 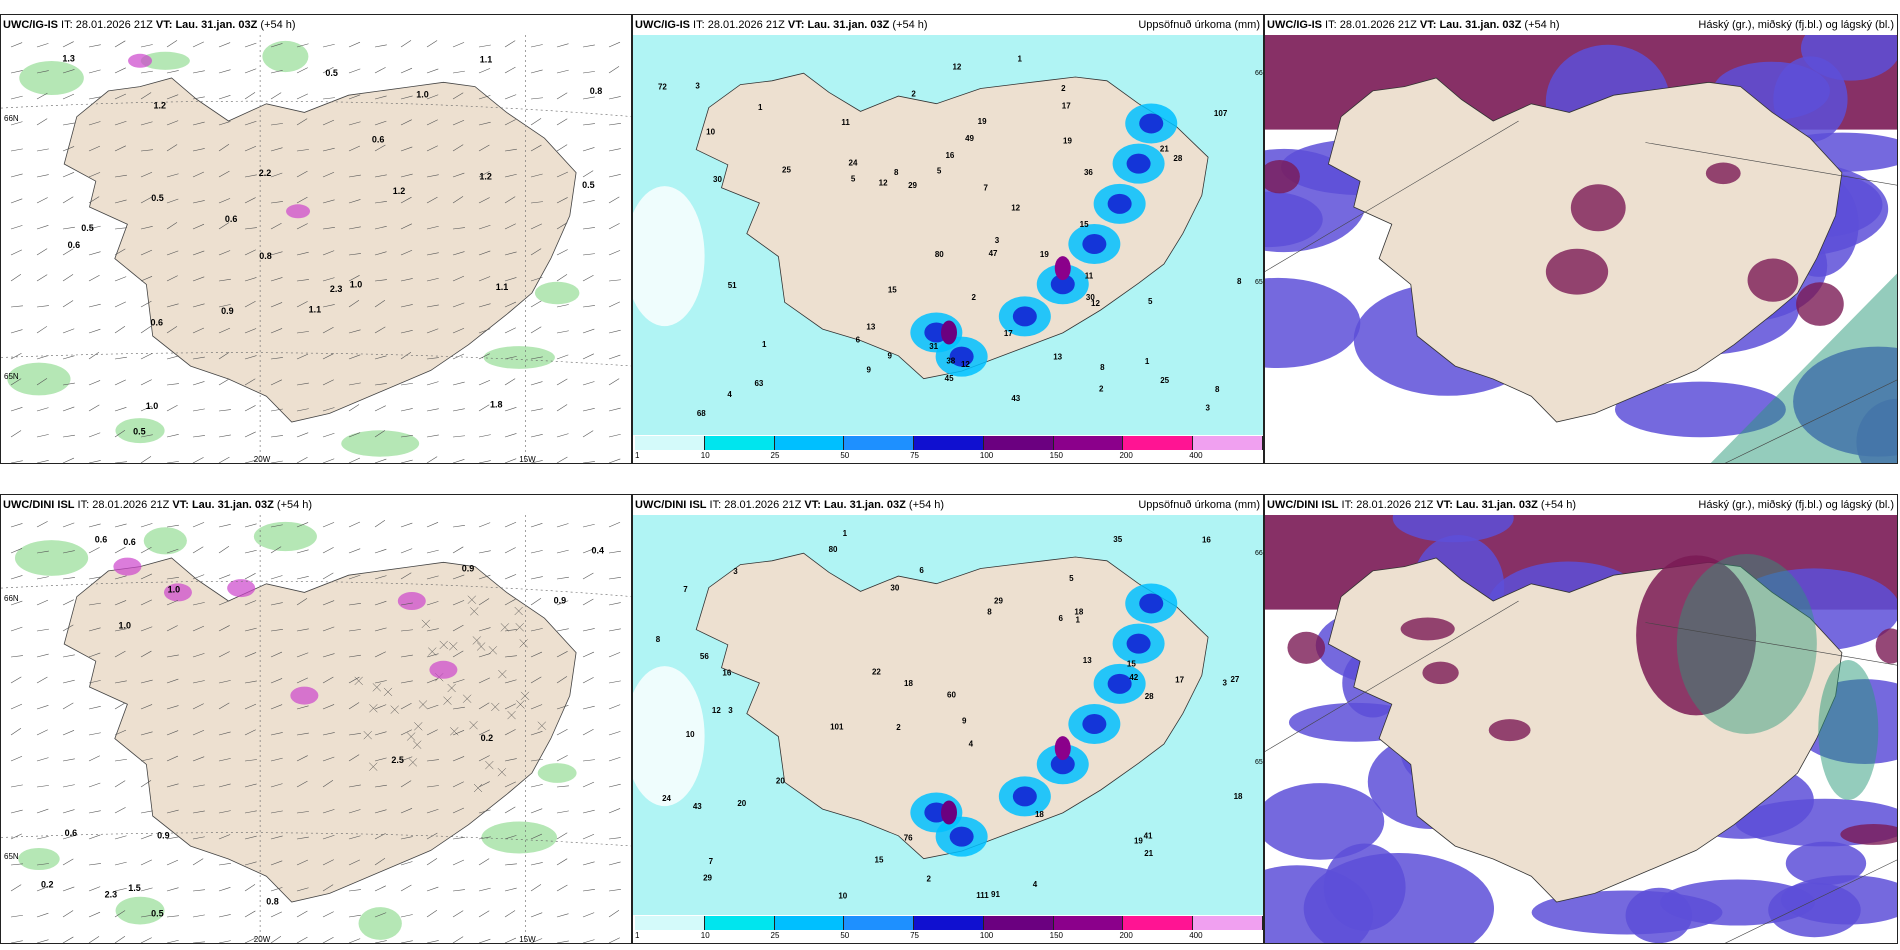 What do you see at coordinates (986, 935) in the screenshot?
I see `colorbar-tick-label: 100` at bounding box center [986, 935].